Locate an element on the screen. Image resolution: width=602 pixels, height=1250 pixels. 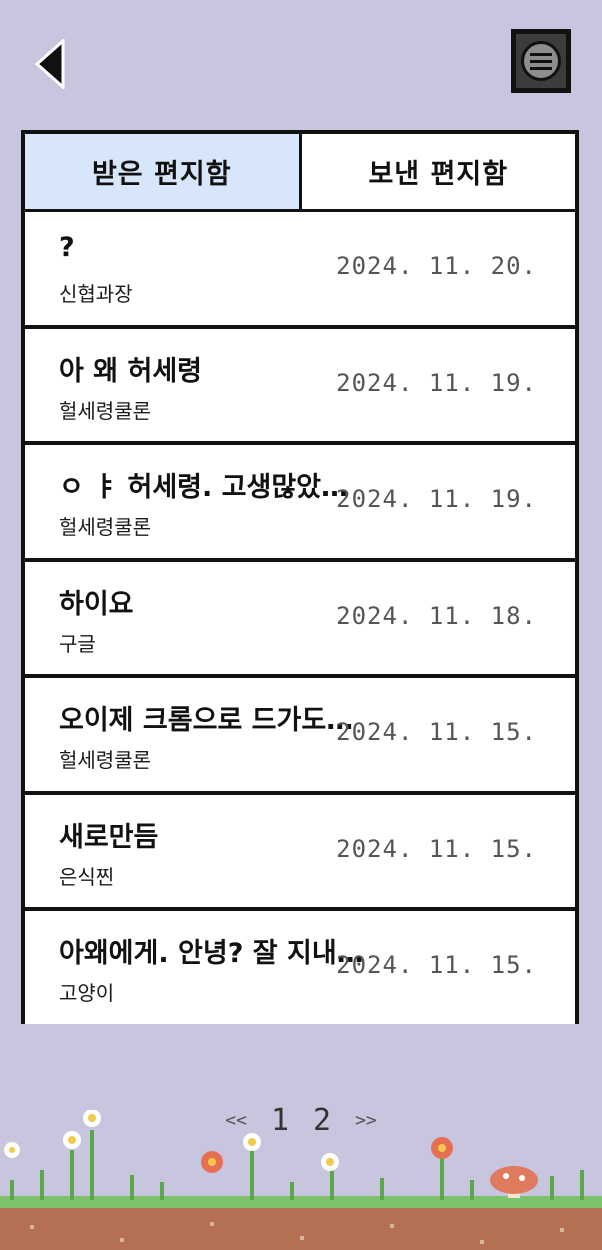
message-date: 2024. 11. 18. is located at coordinates (436, 615).